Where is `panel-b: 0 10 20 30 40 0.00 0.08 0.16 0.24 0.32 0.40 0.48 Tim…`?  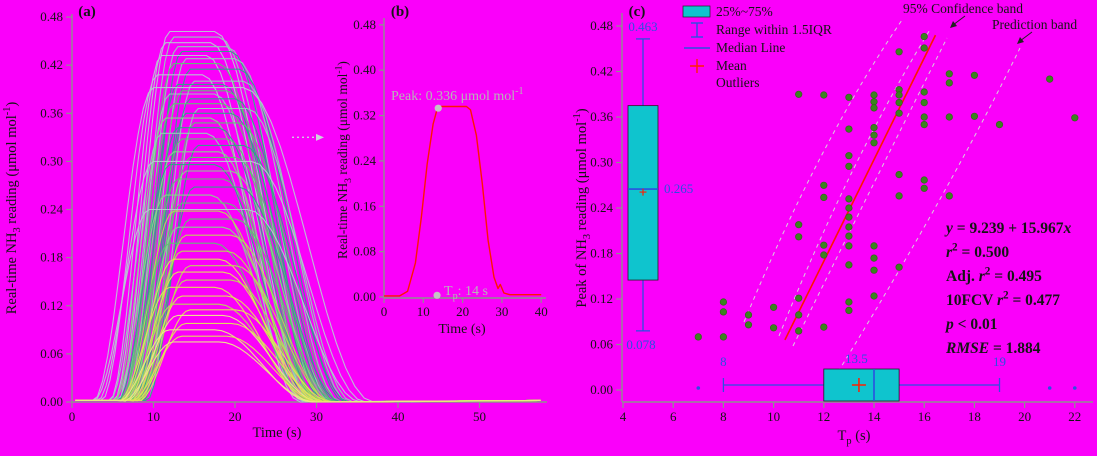
panel-b: 0 10 20 30 40 0.00 0.08 0.16 0.24 0.32 0.40 0.48 Tim… is located at coordinates (440, 170).